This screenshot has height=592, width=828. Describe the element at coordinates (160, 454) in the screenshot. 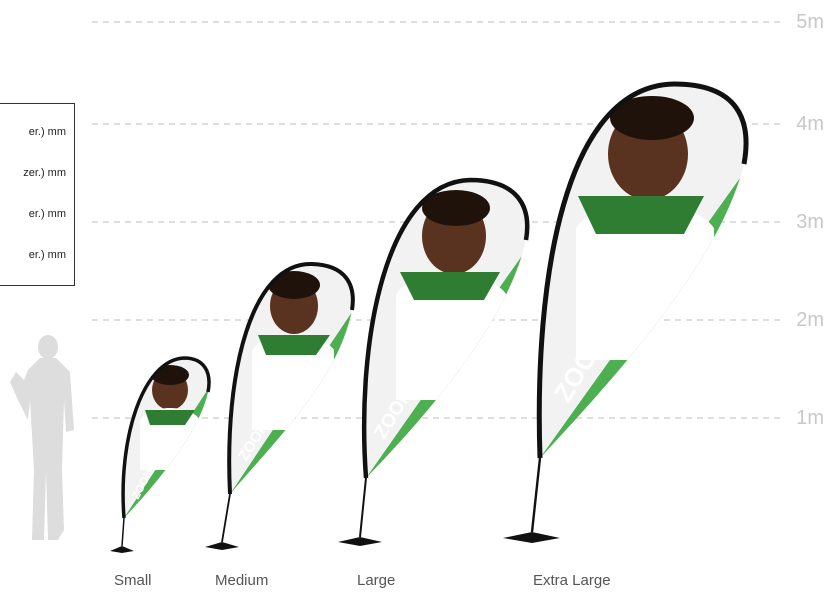

I see `flag-small: ZOOM QUILL` at that location.